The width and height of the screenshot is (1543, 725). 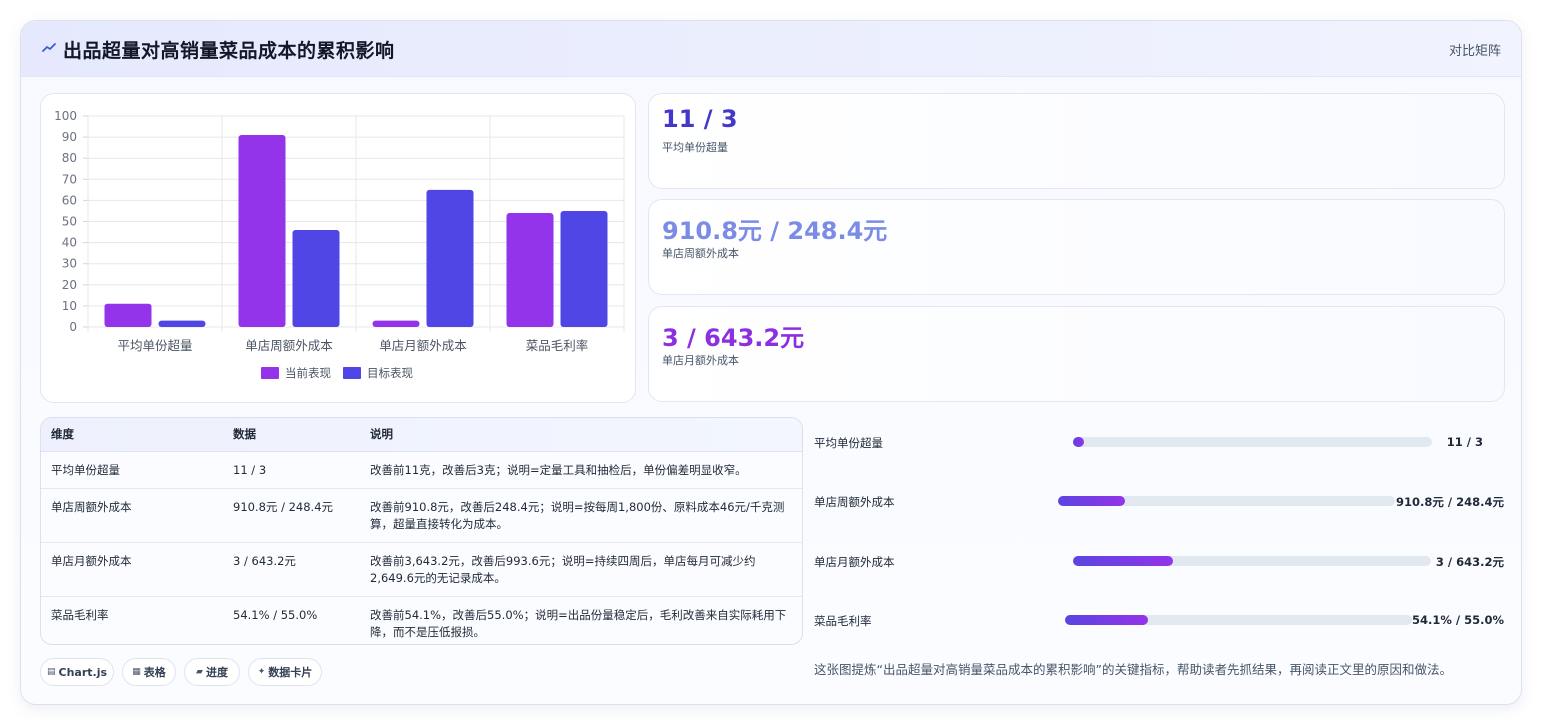 What do you see at coordinates (65, 116) in the screenshot?
I see `y-tick-label: 100` at bounding box center [65, 116].